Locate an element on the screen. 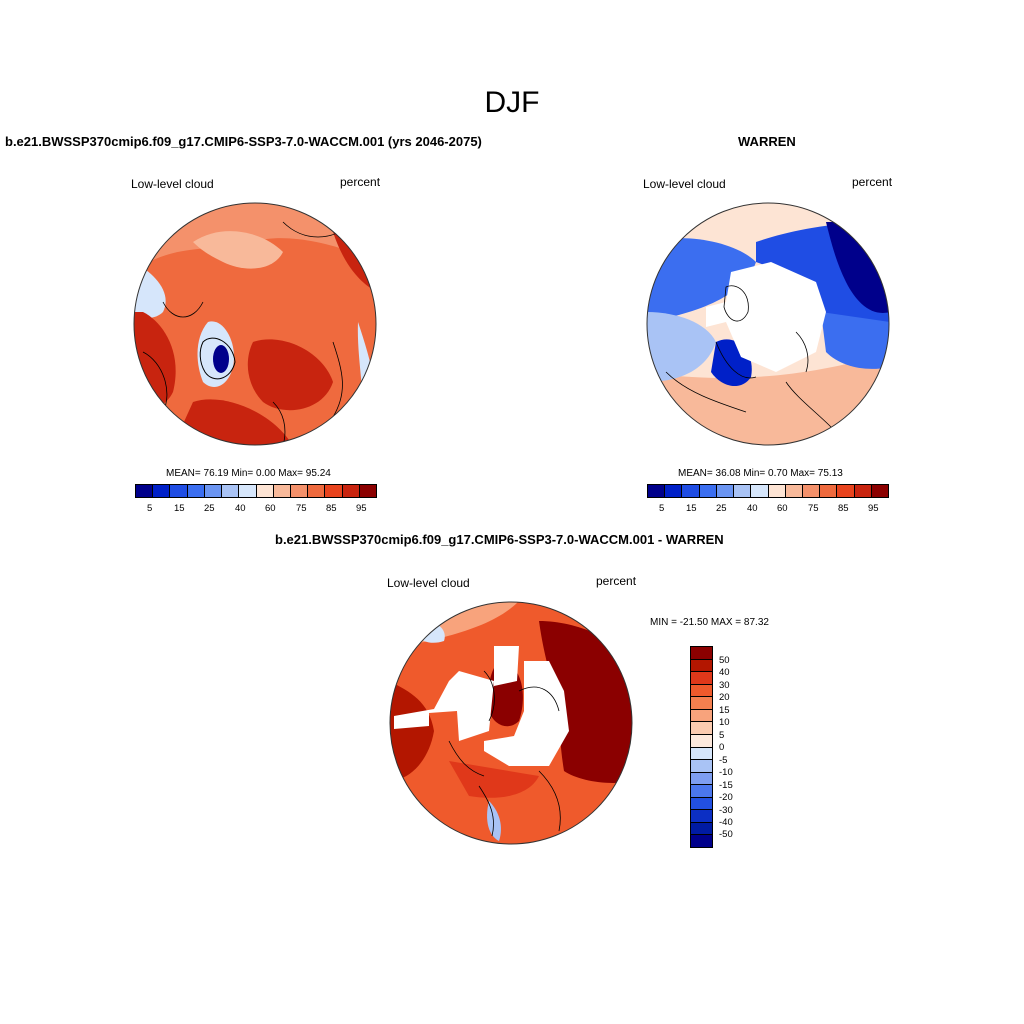 The width and height of the screenshot is (1024, 1024). panel3-colorbar-tick: 0 is located at coordinates (722, 747).